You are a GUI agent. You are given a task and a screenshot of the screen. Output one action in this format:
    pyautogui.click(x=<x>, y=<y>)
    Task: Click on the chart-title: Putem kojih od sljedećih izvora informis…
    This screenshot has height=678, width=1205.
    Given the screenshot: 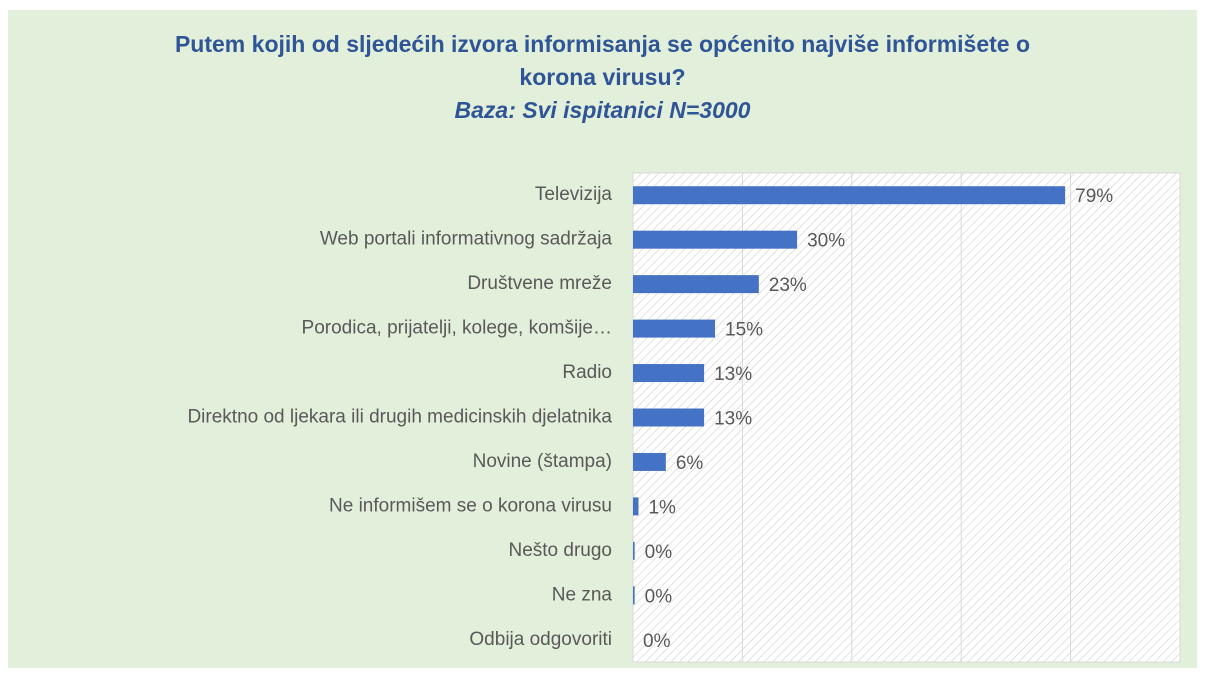 What is the action you would take?
    pyautogui.click(x=602, y=60)
    